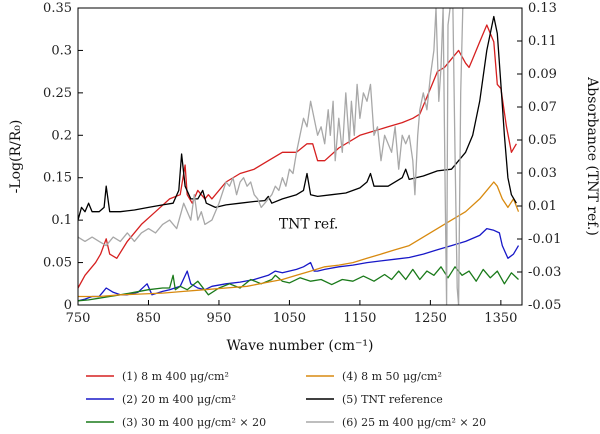 This screenshot has width=600, height=434. What do you see at coordinates (61, 50) in the screenshot?
I see `y-tick-label: 0.3` at bounding box center [61, 50].